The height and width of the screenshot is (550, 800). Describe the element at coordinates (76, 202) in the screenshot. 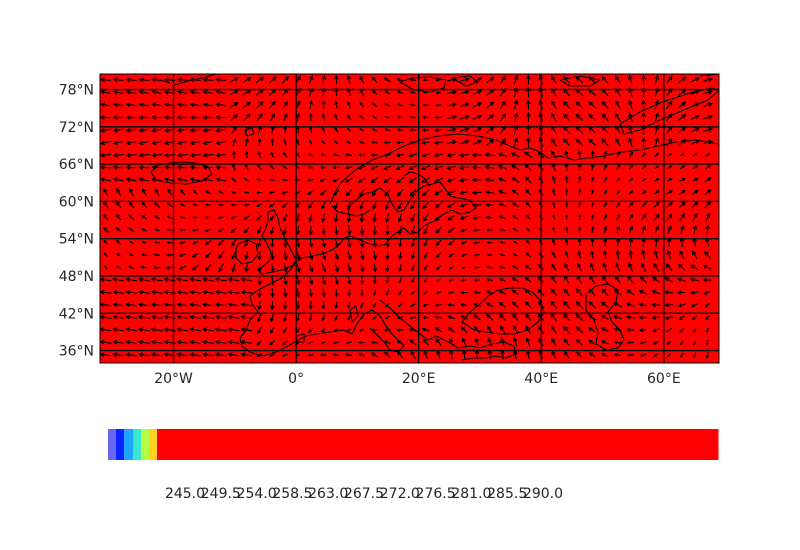

I see `latitude-tick-label: 60°N` at that location.